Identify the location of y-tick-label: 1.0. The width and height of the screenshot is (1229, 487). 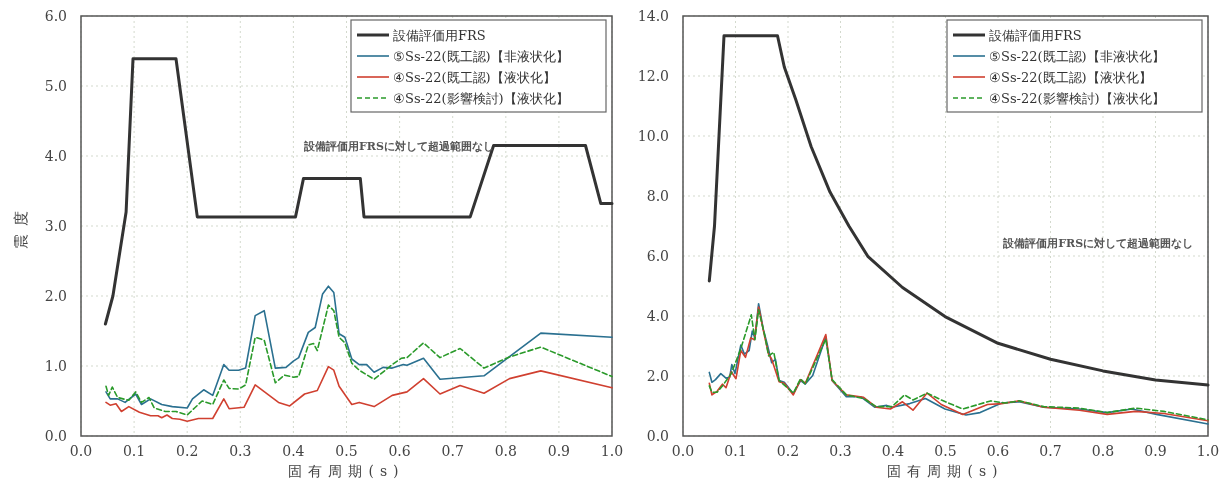
(55, 366).